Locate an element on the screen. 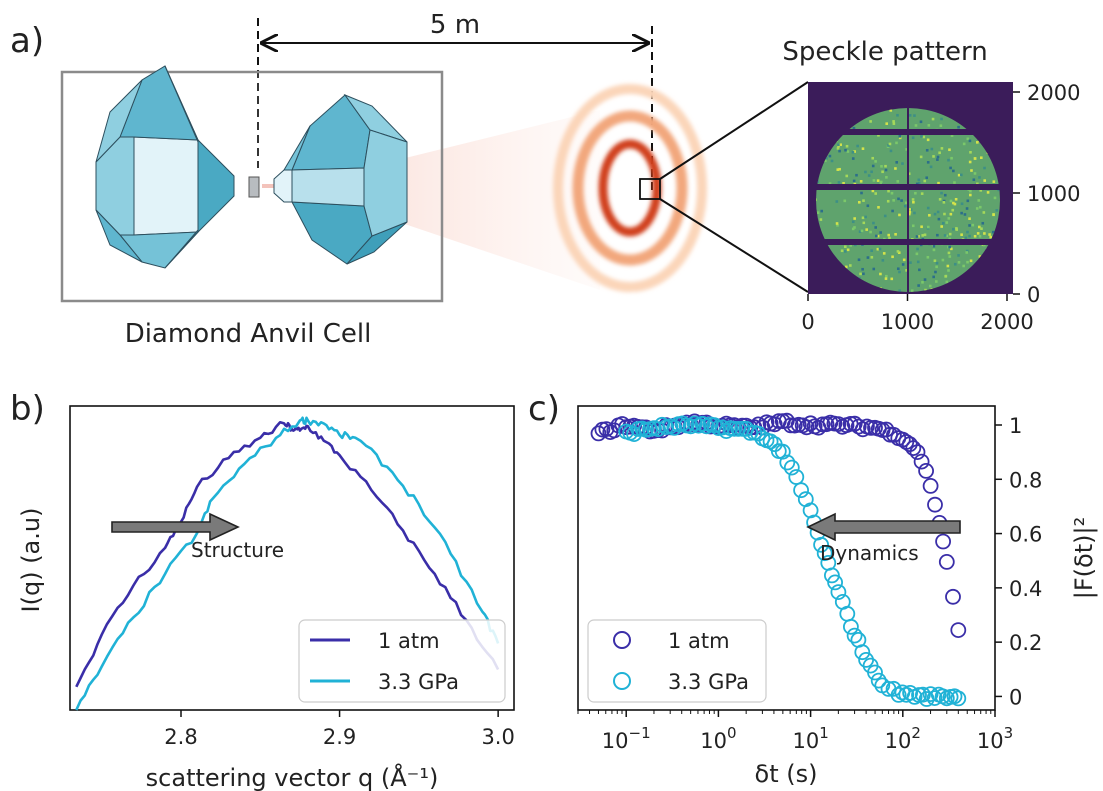  plot-b-ylabel: I(q) (a.u) is located at coordinates (31, 560).